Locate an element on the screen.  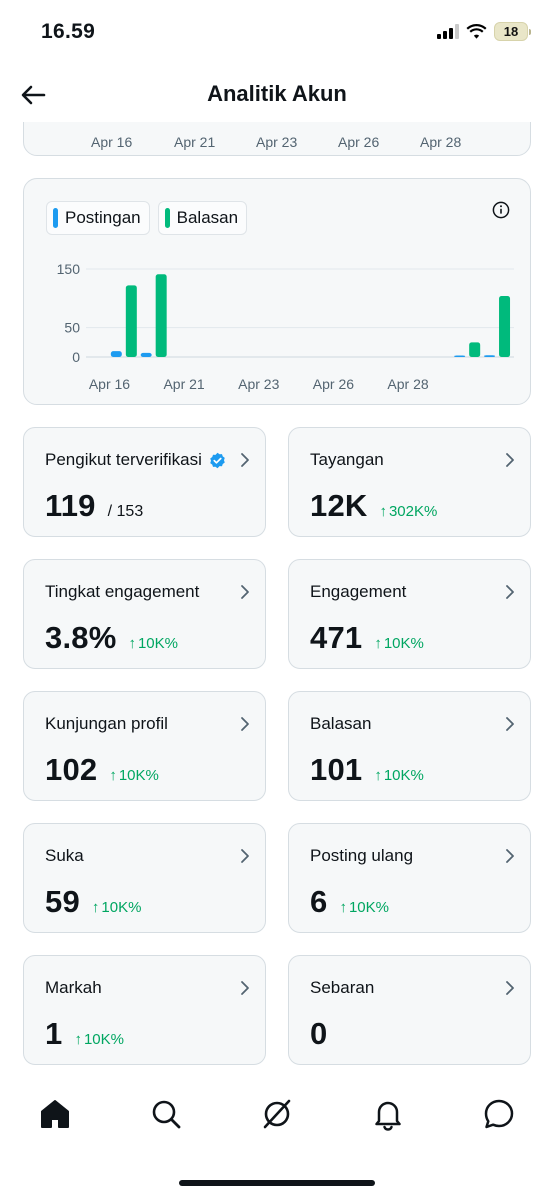
stat-value-row: 101 ↑ 10K% is located at coordinates (367, 770).